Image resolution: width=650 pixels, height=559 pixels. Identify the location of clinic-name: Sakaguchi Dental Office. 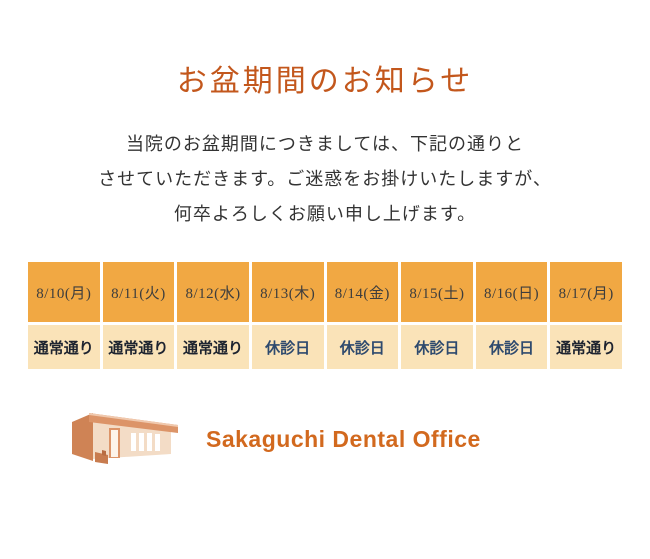
(343, 438).